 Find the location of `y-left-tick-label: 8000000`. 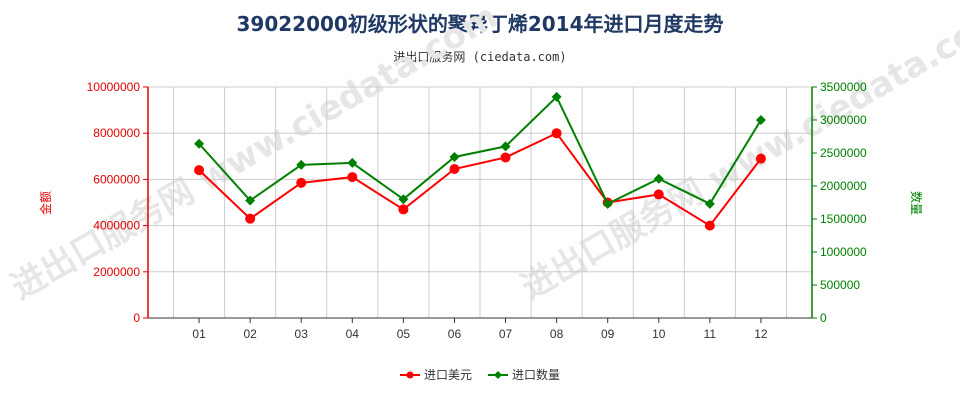

y-left-tick-label: 8000000 is located at coordinates (116, 133).